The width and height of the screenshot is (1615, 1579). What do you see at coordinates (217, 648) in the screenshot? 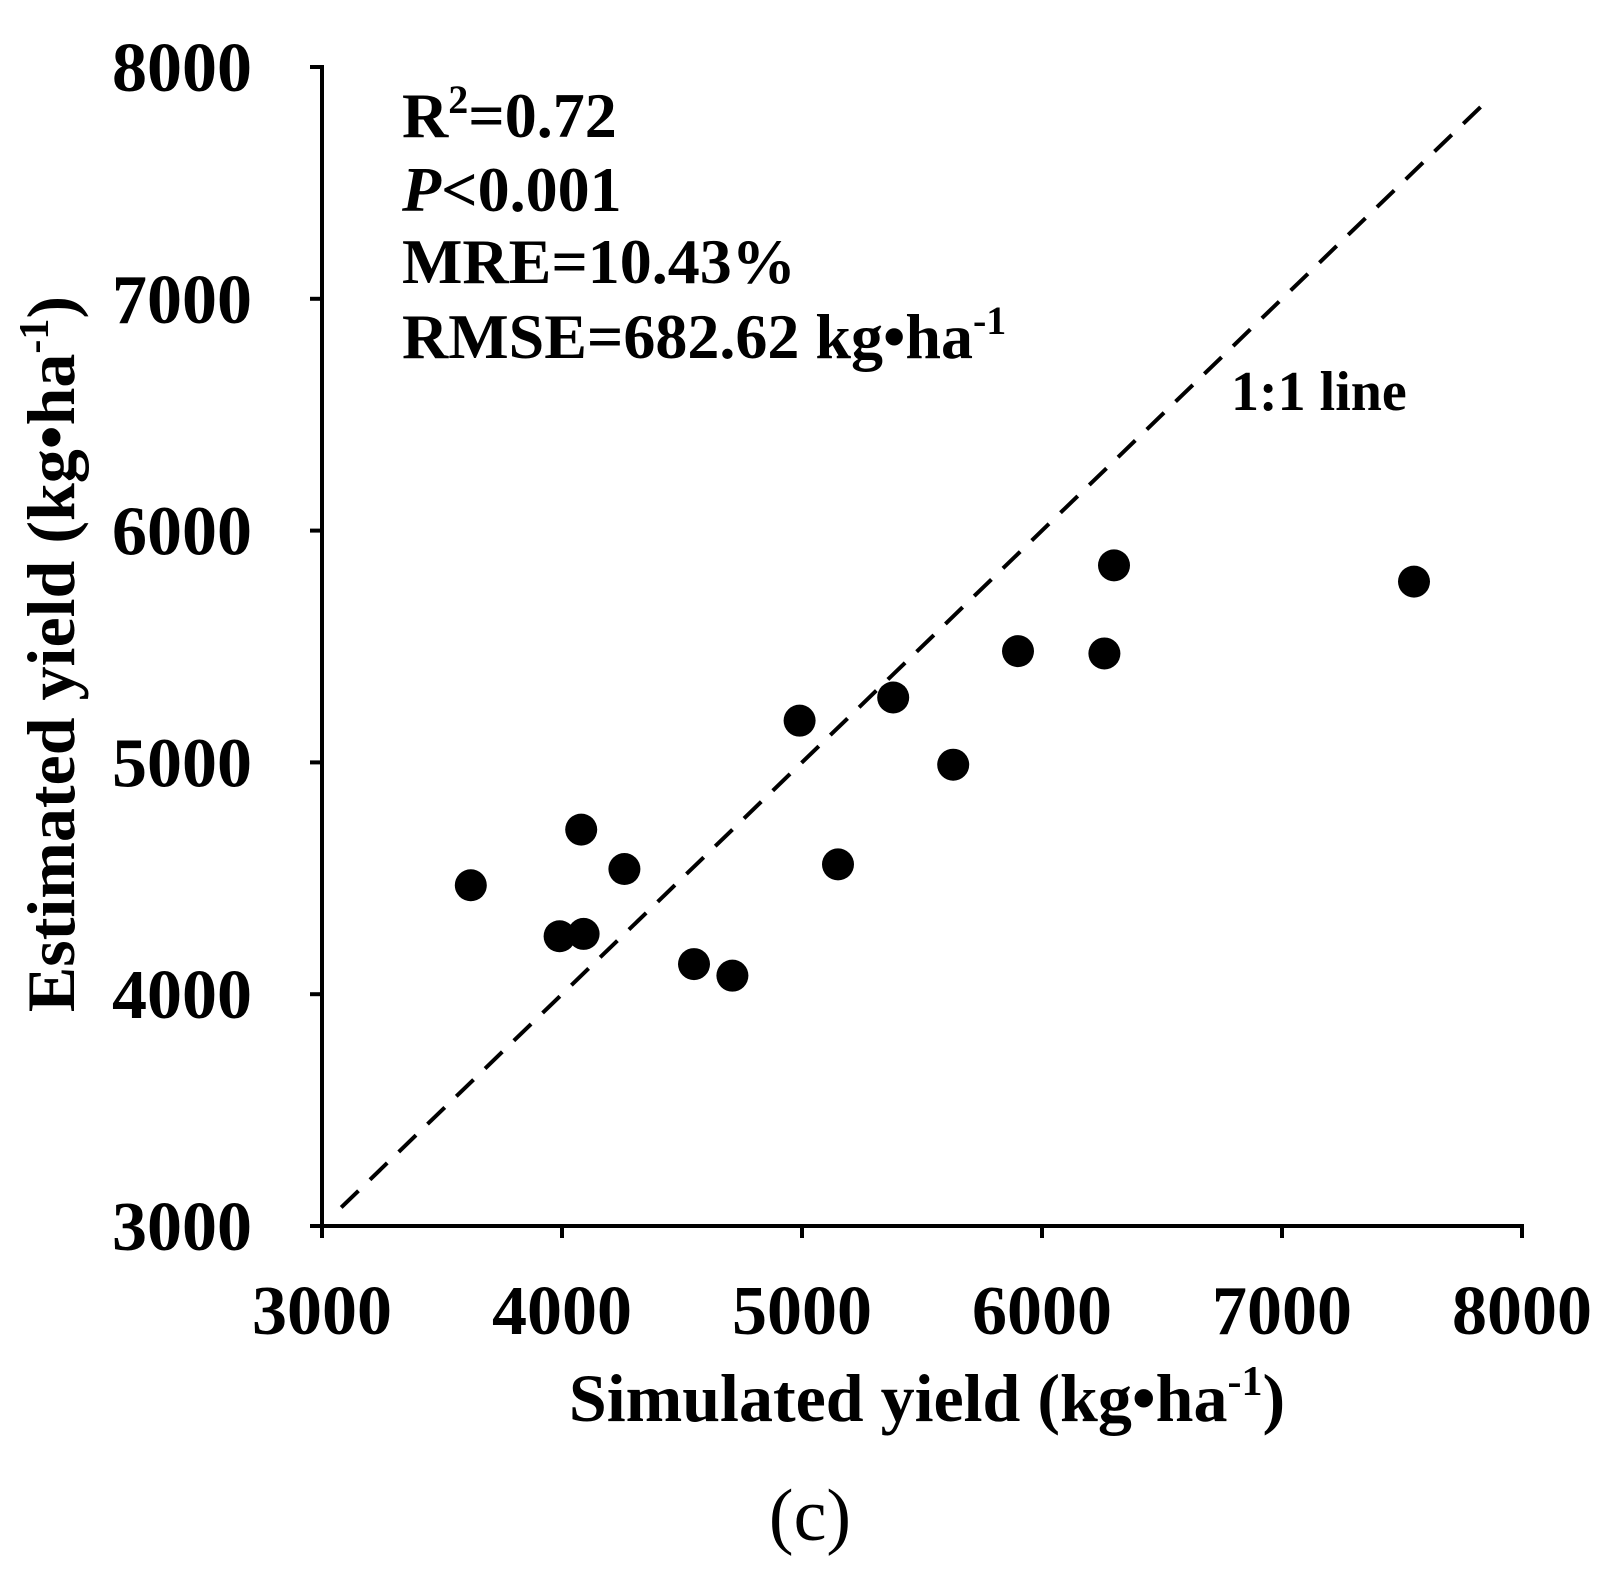
I see `y-axis-ticks: 3000 4000 5000 6000 7000 8000` at bounding box center [217, 648].